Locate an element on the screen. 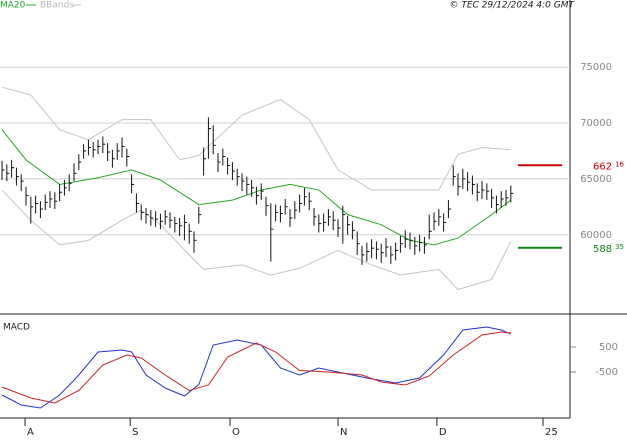 The height and width of the screenshot is (440, 627). y-tick-label: 60000 is located at coordinates (596, 235).